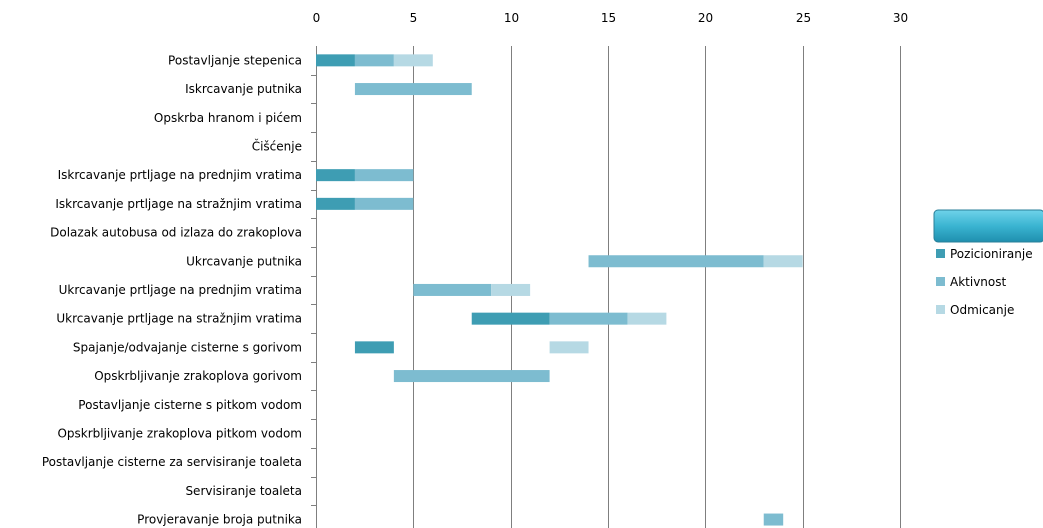 The image size is (1043, 528). I want to click on category-label: Iskrcavanje putnika, so click(243, 89).